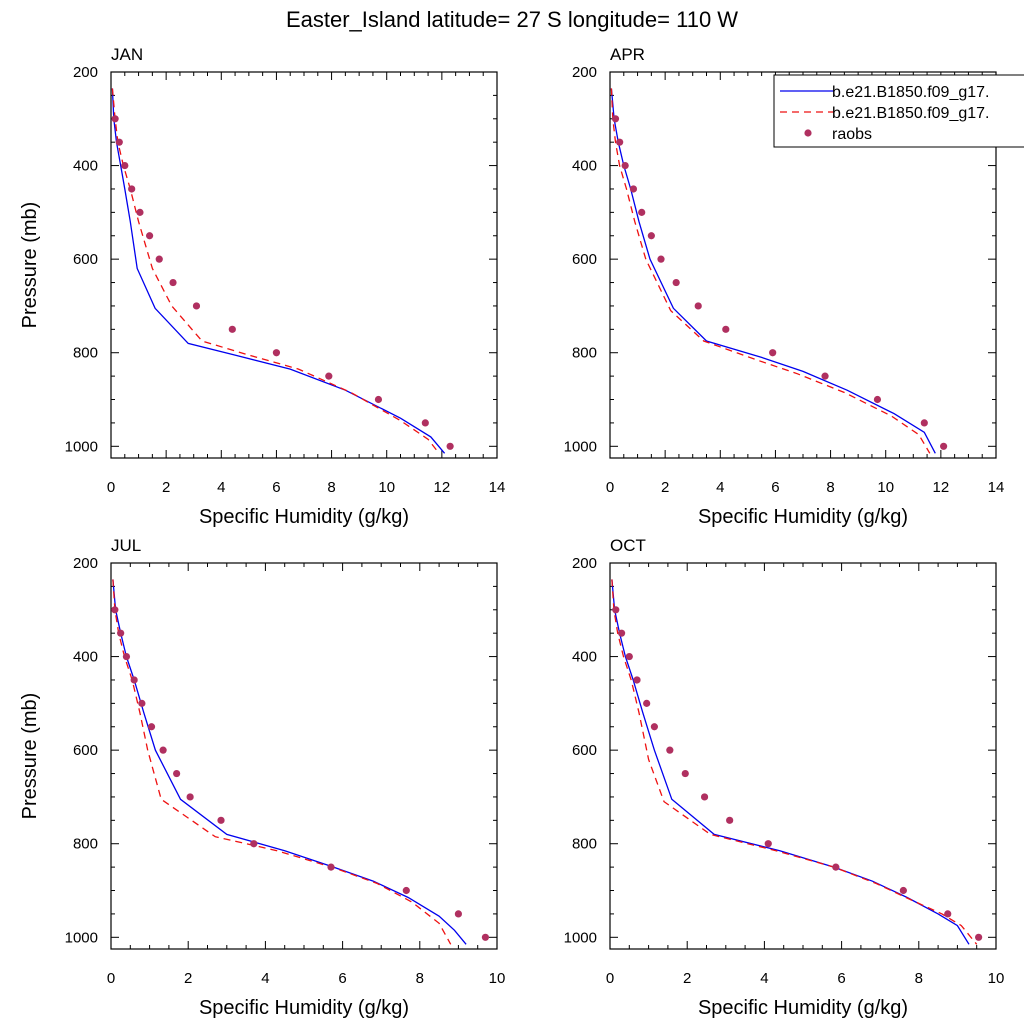 The width and height of the screenshot is (1024, 1029). What do you see at coordinates (996, 978) in the screenshot?
I see `x-tick-label: 10` at bounding box center [996, 978].